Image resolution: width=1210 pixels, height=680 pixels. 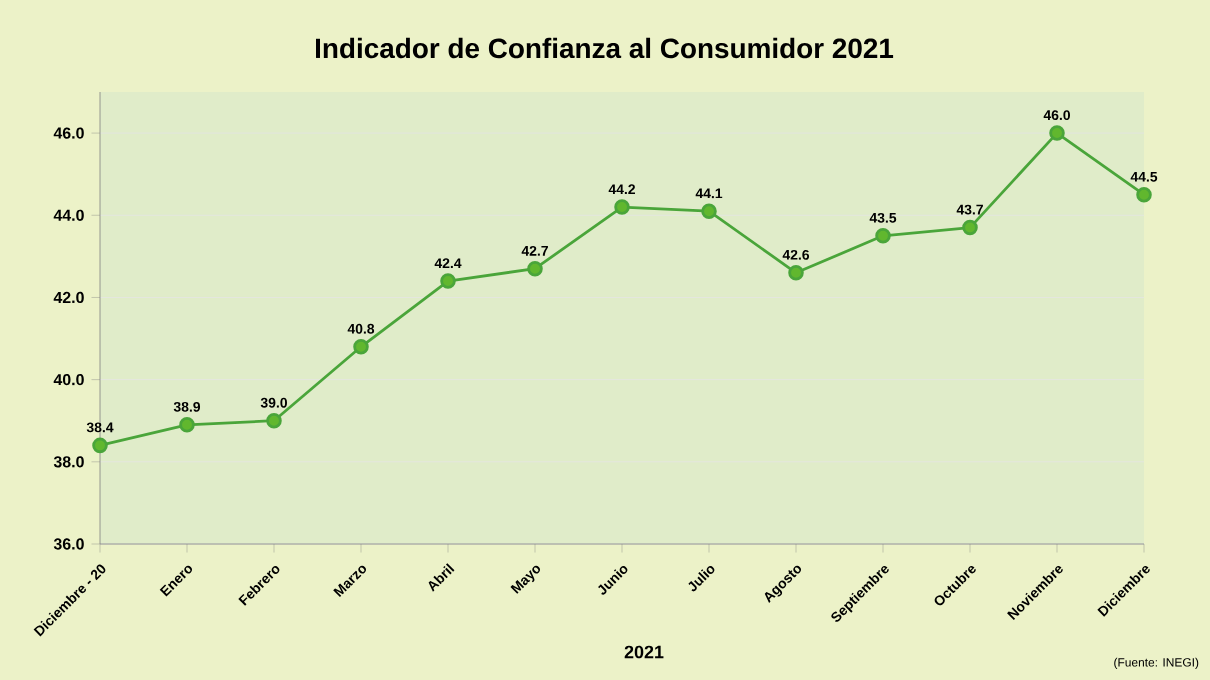 What do you see at coordinates (605, 48) in the screenshot?
I see `chart-title: Indicador de Confianza al Consumidor 2021` at bounding box center [605, 48].